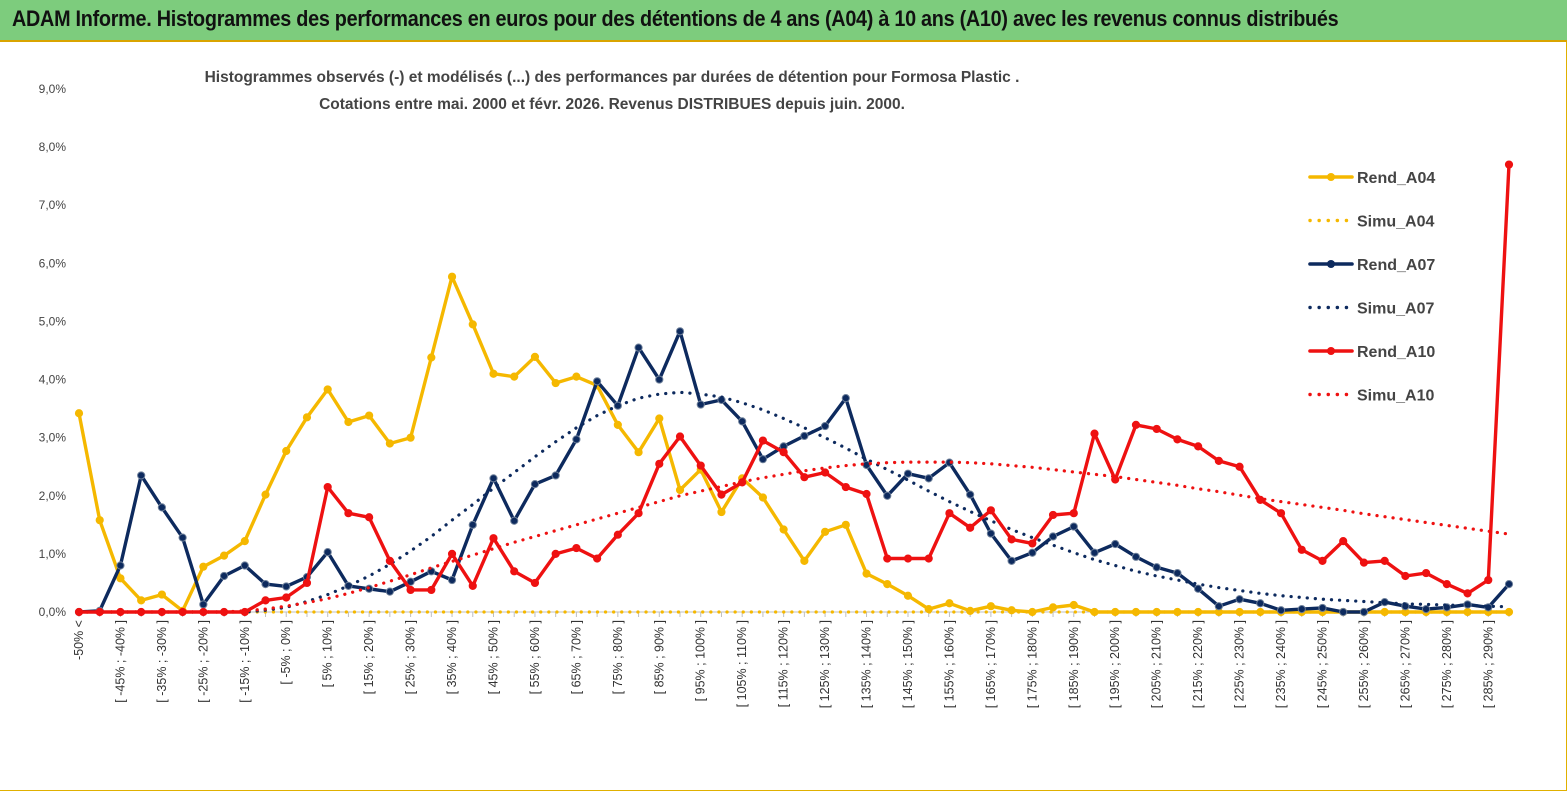 The width and height of the screenshot is (1567, 791). Describe the element at coordinates (53, 147) in the screenshot. I see `y-tick-label: 8,0%` at that location.